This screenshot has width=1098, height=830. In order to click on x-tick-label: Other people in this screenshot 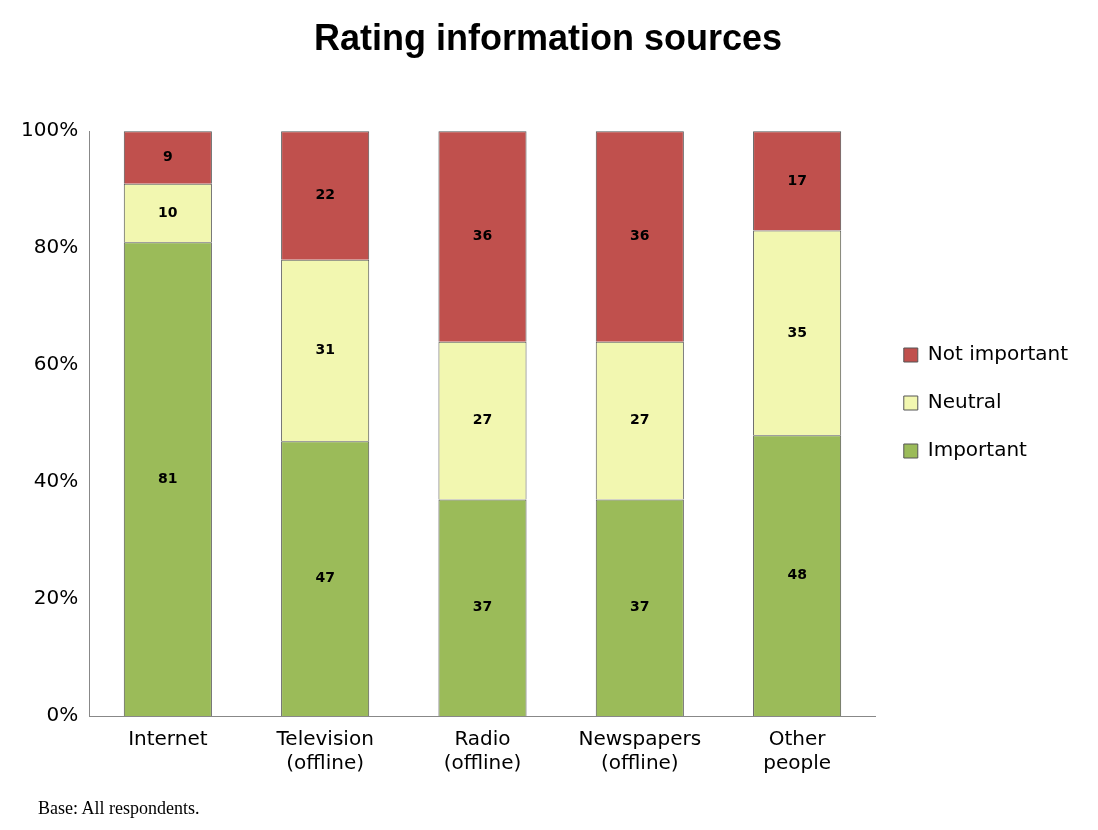, I will do `click(797, 750)`.